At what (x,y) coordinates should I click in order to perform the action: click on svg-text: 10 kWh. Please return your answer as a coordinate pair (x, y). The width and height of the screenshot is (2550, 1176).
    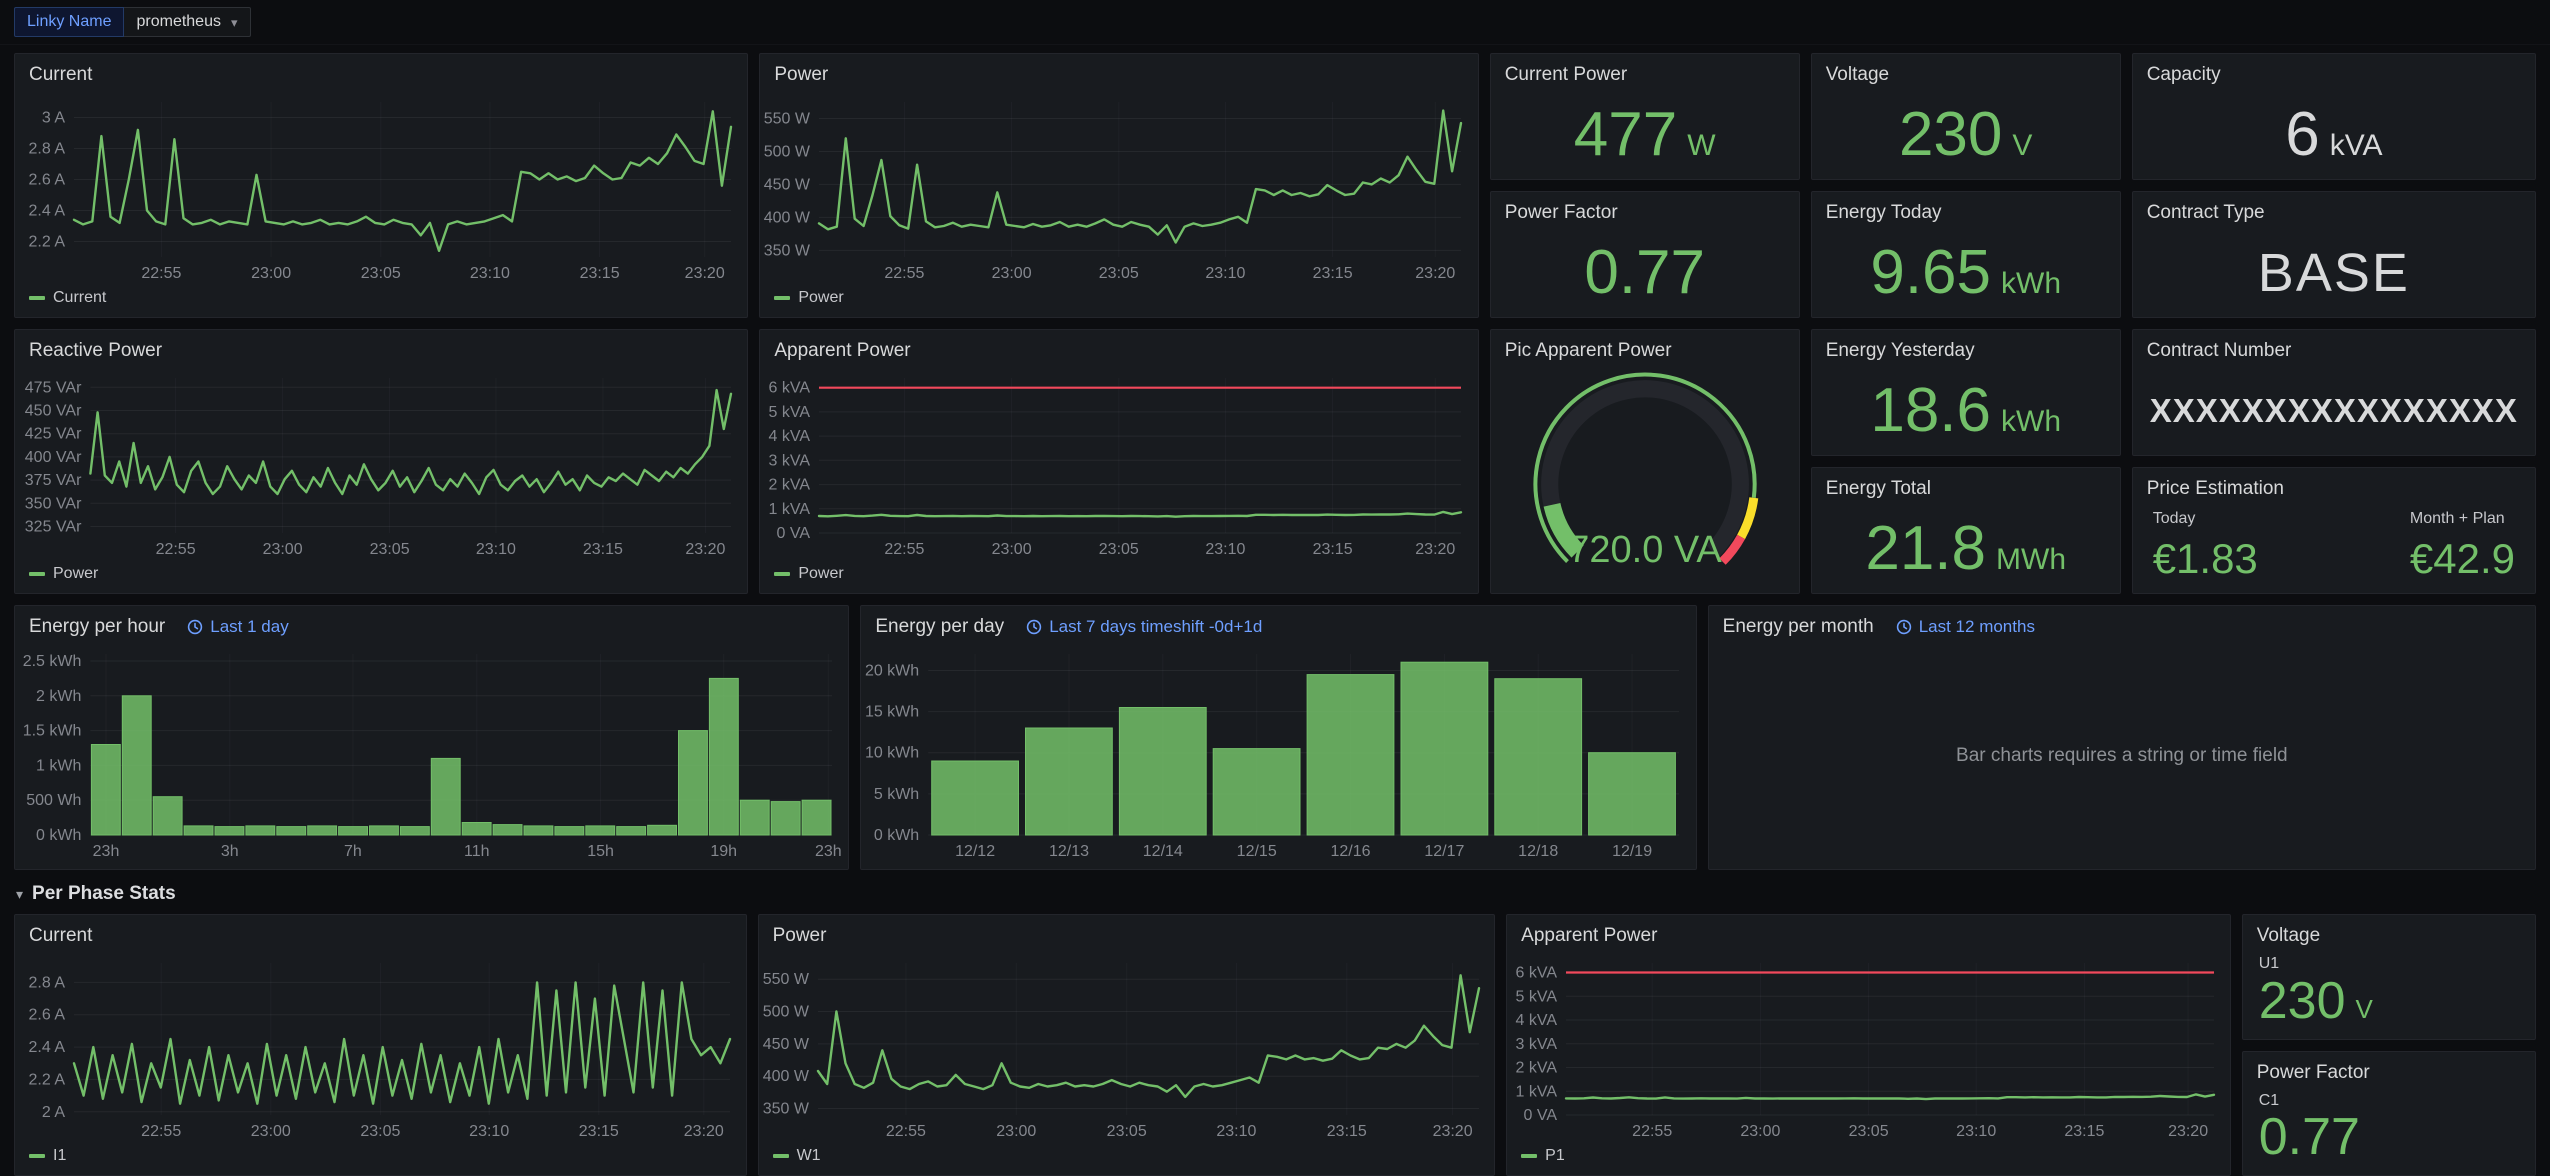
    Looking at the image, I should click on (892, 753).